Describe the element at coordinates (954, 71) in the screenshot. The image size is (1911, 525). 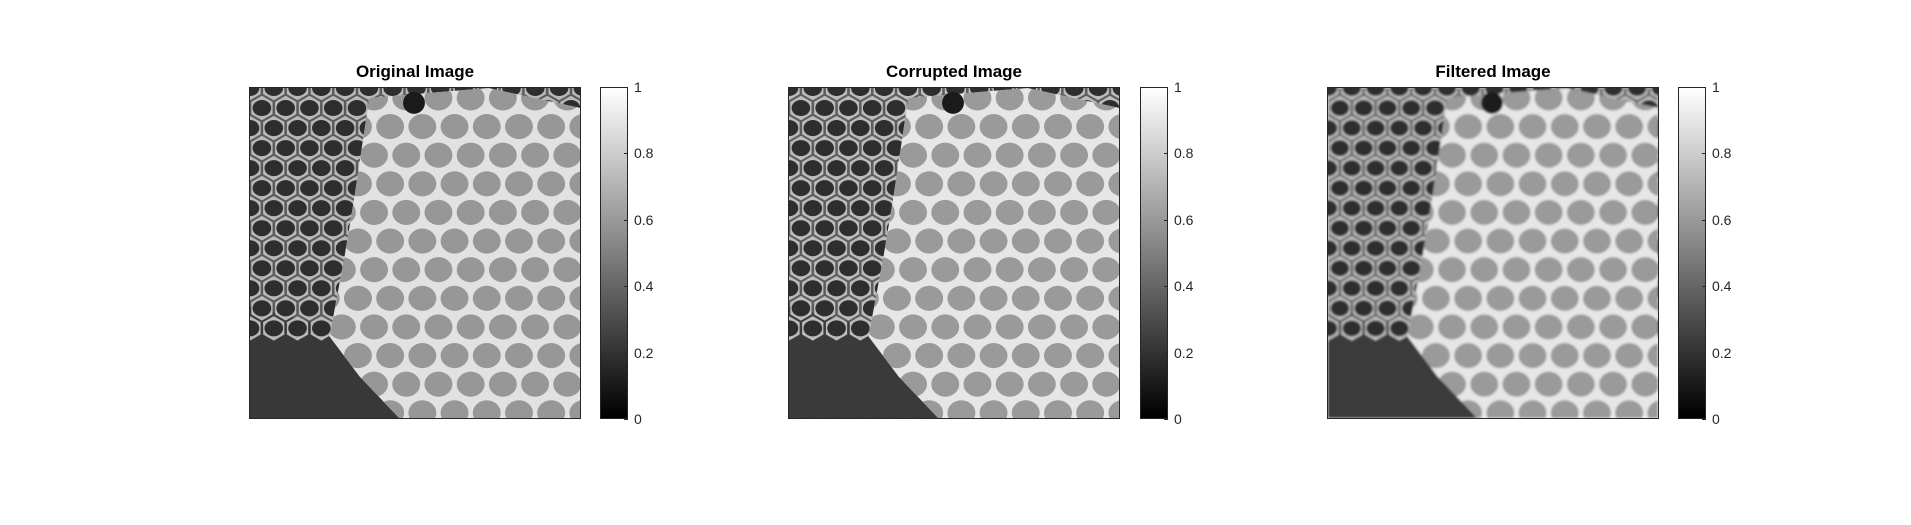
I see `panel-title-corrupted: Corrupted Image` at that location.